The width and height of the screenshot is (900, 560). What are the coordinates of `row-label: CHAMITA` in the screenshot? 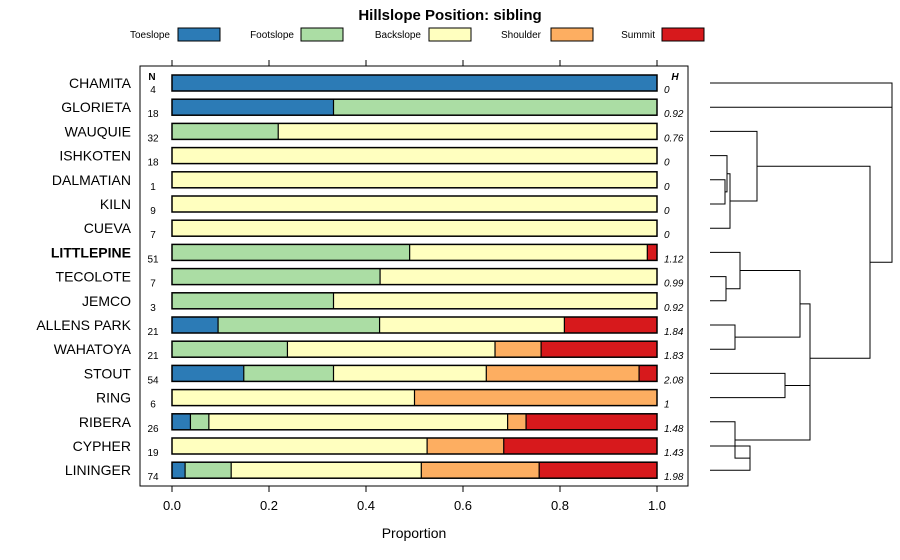 It's located at (100, 83).